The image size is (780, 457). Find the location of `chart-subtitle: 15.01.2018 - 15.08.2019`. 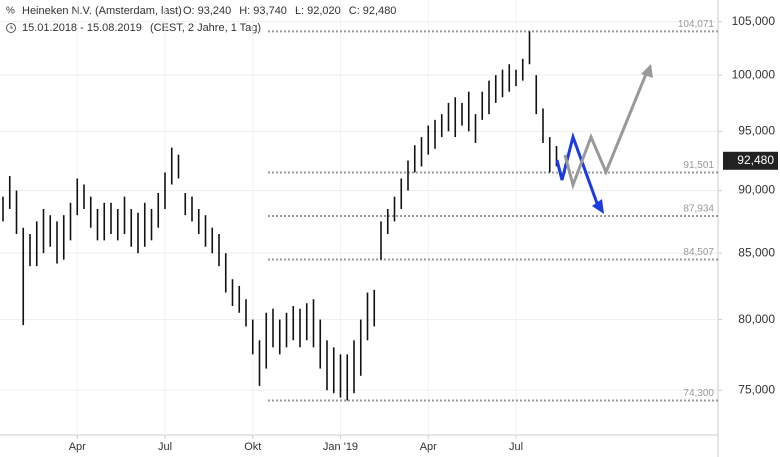

chart-subtitle: 15.01.2018 - 15.08.2019 is located at coordinates (82, 28).